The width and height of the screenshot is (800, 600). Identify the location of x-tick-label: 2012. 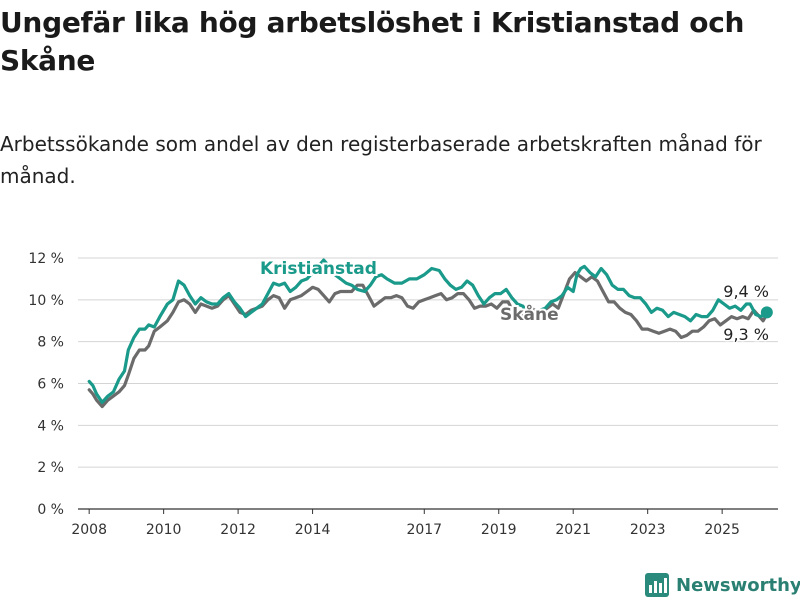
(238, 530).